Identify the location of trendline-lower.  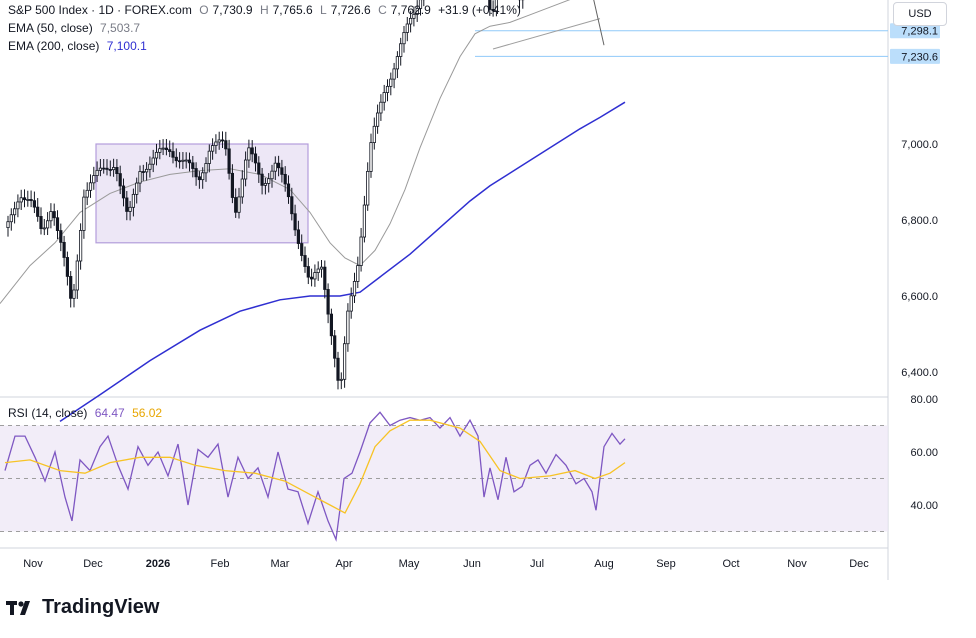
(546, 34).